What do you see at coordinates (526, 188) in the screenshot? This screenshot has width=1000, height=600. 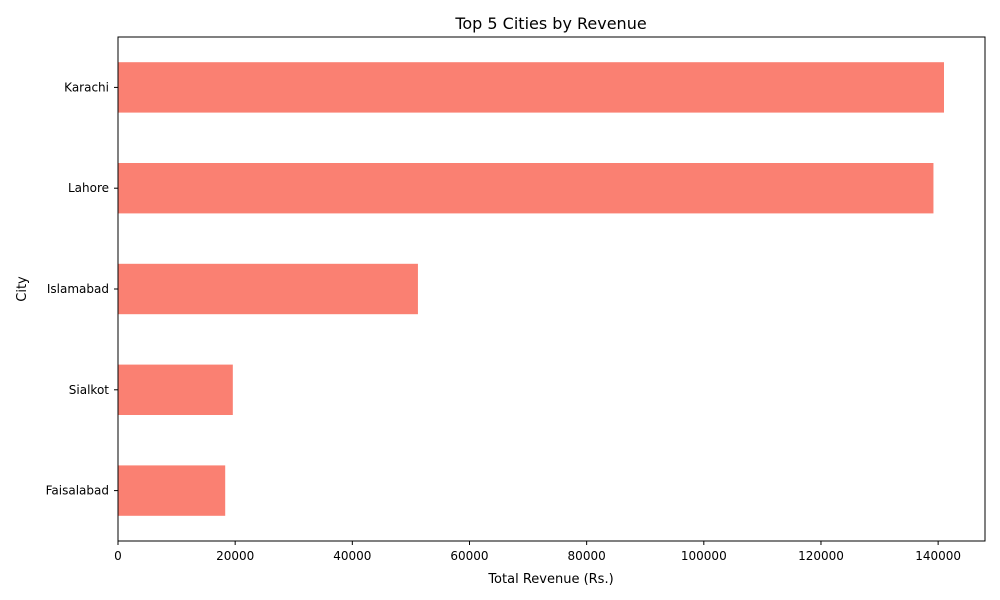 I see `bar-lahore` at bounding box center [526, 188].